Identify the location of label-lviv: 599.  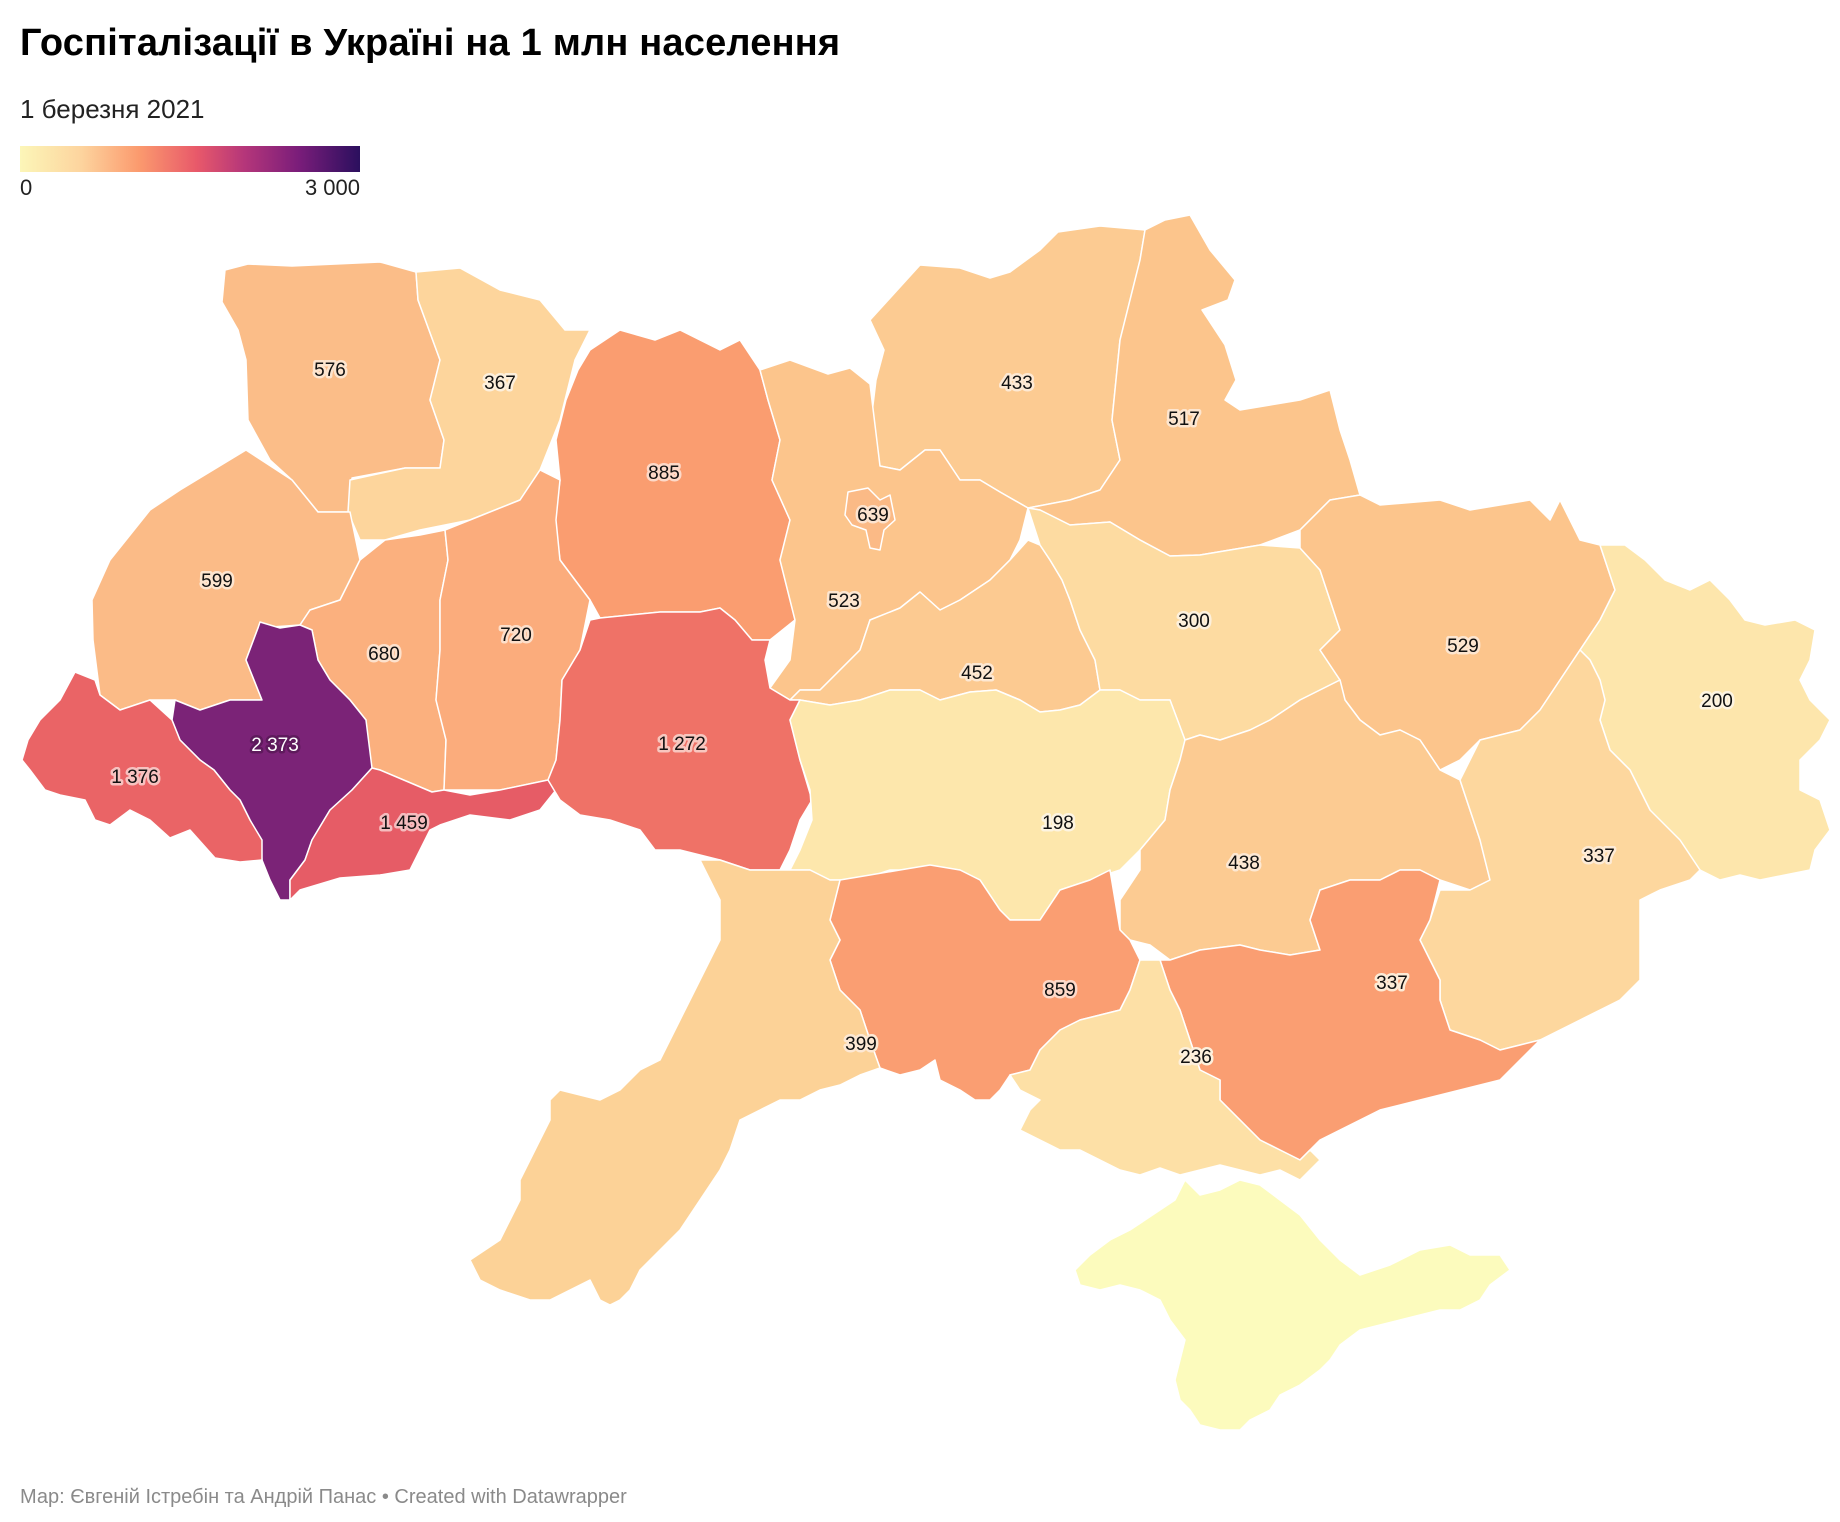
(217, 581).